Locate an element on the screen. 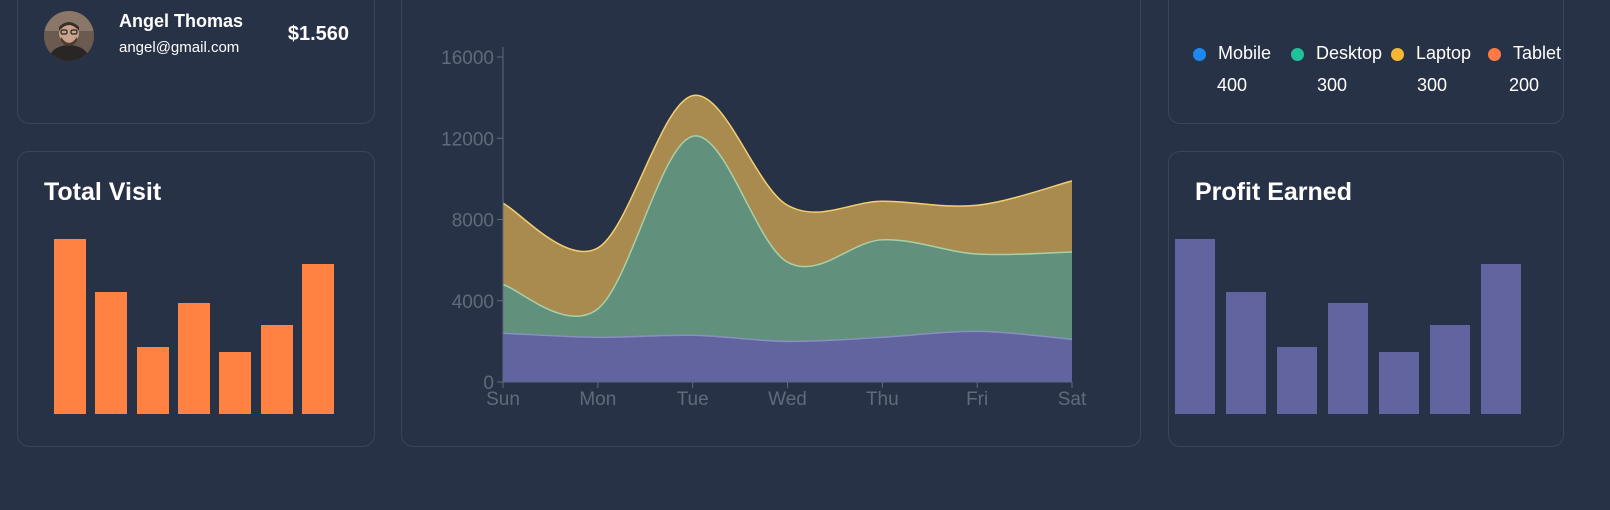 The height and width of the screenshot is (510, 1610). avatar is located at coordinates (69, 36).